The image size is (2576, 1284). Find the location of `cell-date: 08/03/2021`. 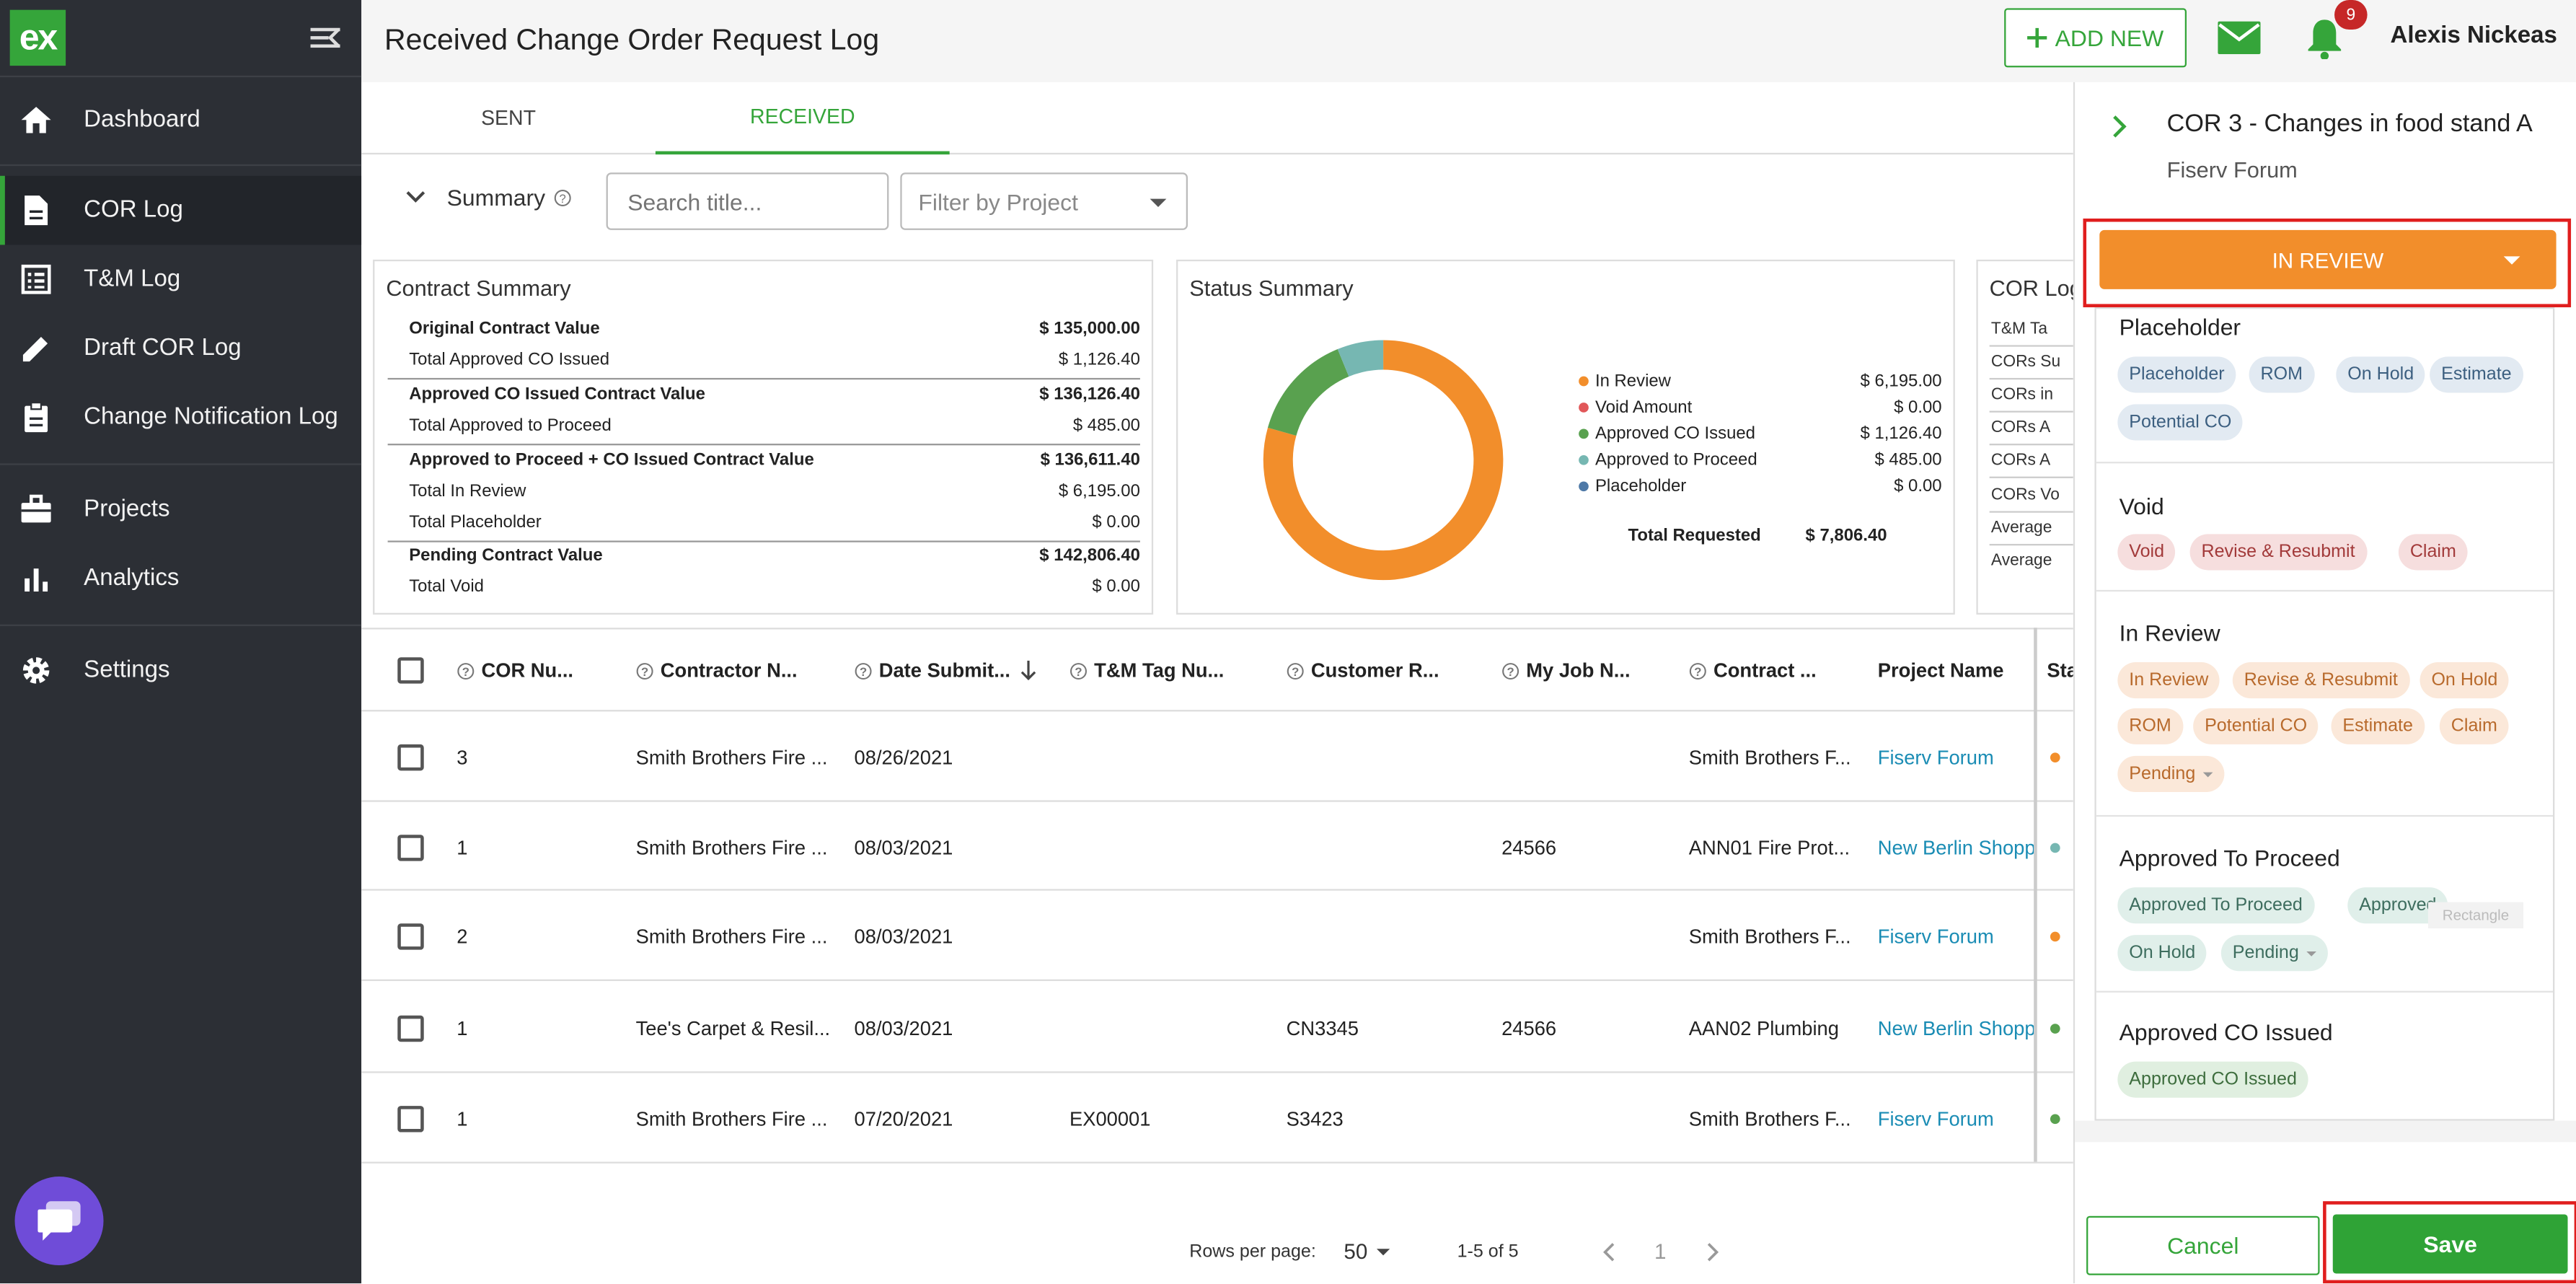

cell-date: 08/03/2021 is located at coordinates (903, 937).